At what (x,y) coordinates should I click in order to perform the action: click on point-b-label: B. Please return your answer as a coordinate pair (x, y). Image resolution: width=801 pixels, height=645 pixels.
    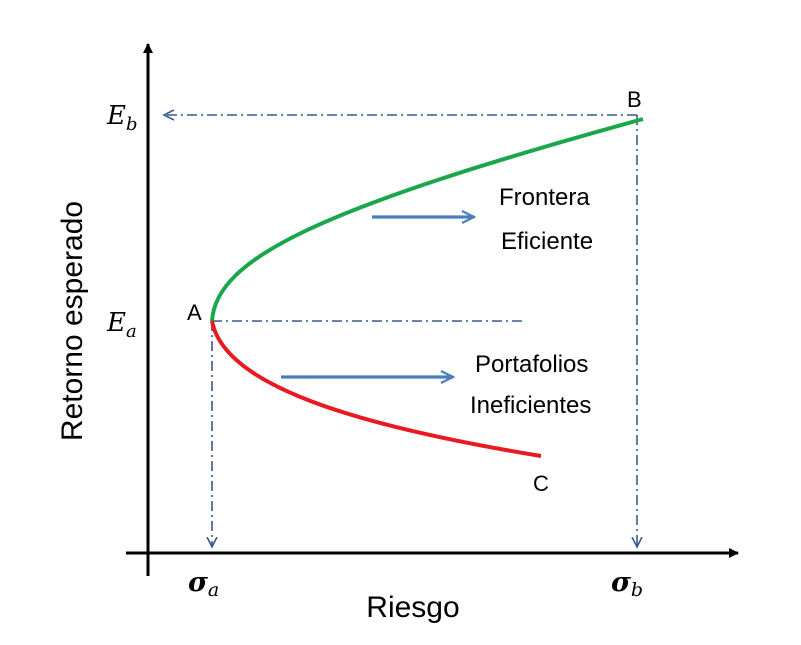
    Looking at the image, I should click on (634, 99).